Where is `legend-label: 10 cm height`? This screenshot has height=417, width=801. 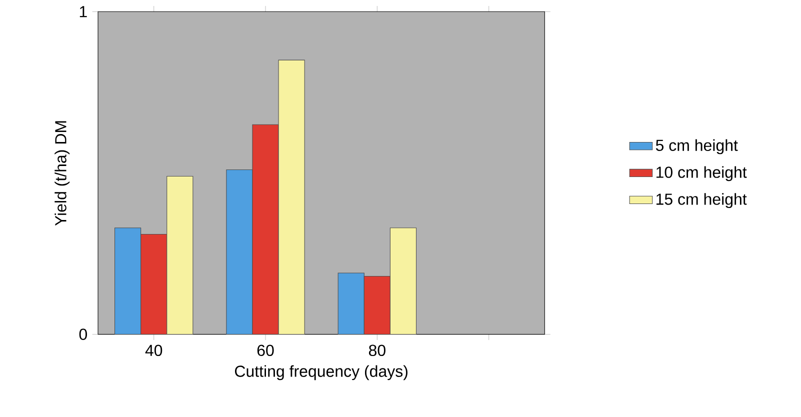
legend-label: 10 cm height is located at coordinates (701, 174).